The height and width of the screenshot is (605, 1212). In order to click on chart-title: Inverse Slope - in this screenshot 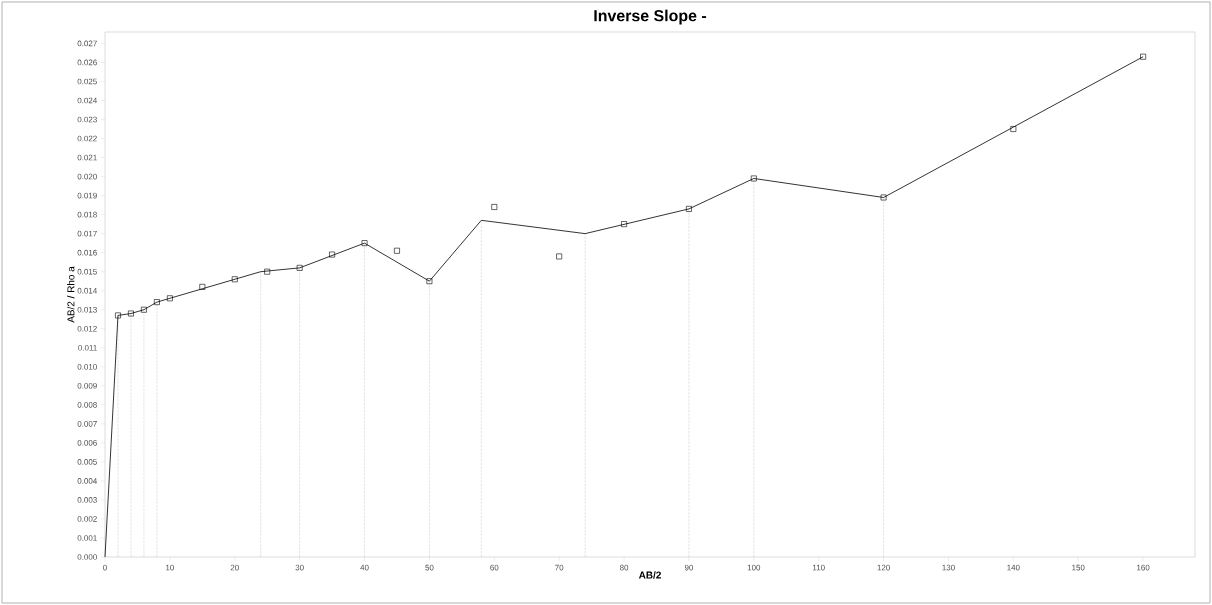, I will do `click(650, 17)`.